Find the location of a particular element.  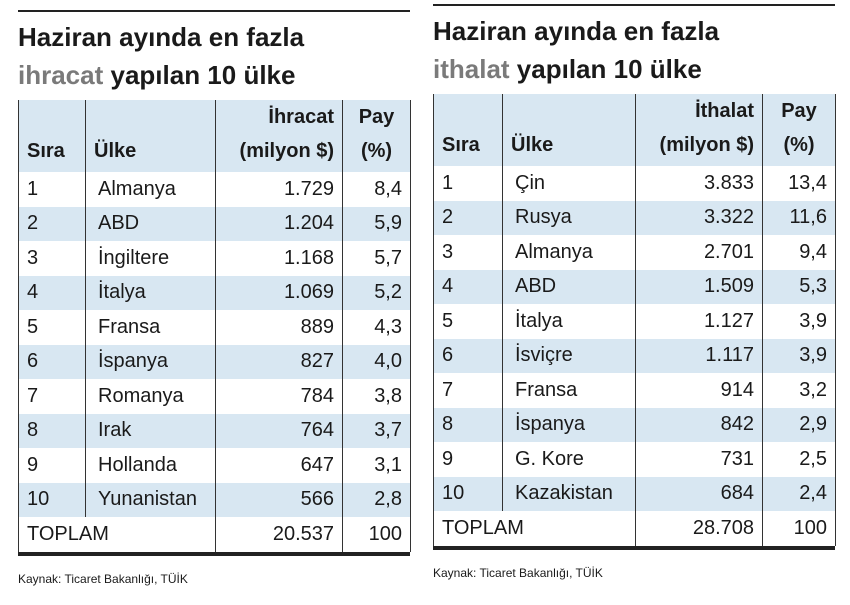

cell: 1.168 is located at coordinates (279, 258).